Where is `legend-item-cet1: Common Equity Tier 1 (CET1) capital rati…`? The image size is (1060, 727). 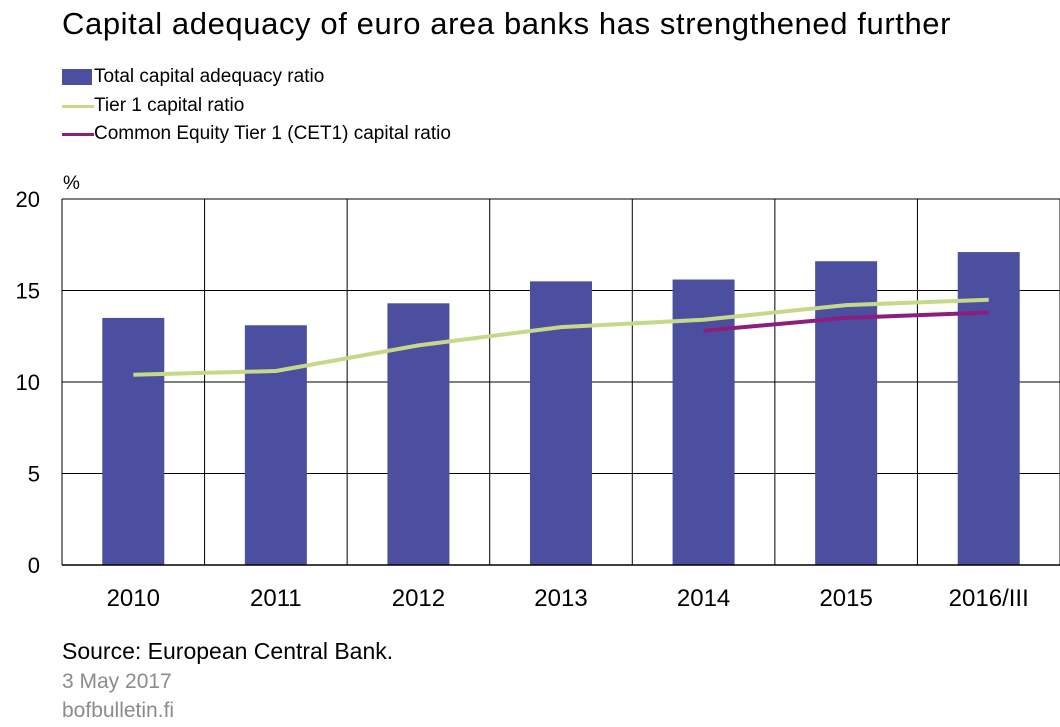
legend-item-cet1: Common Equity Tier 1 (CET1) capital rati… is located at coordinates (256, 134).